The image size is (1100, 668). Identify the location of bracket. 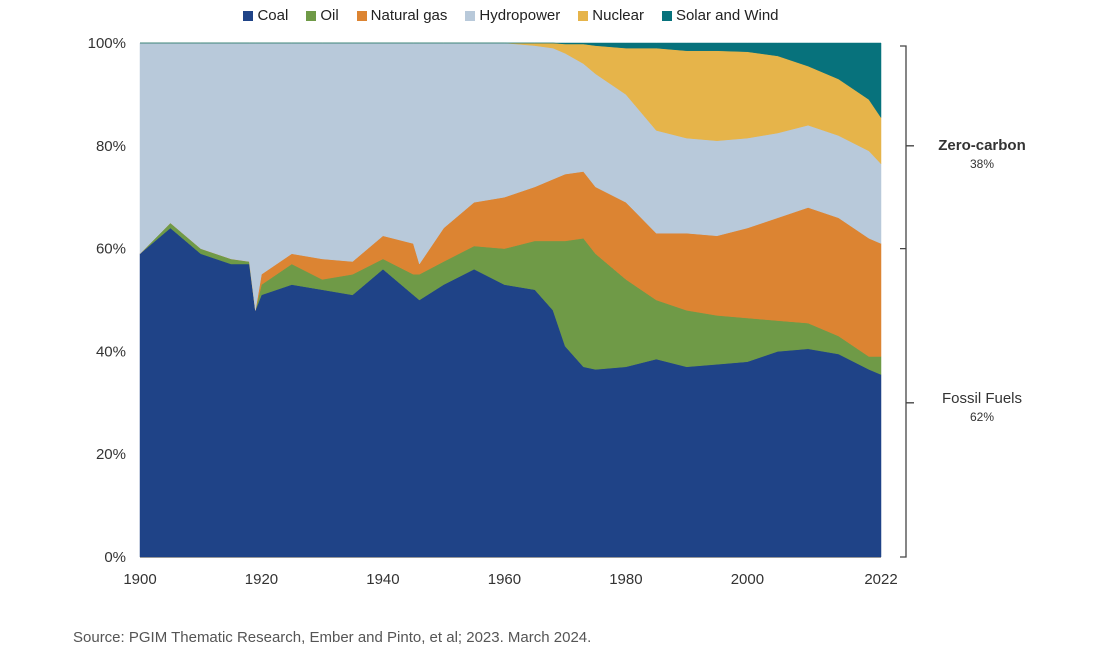
(903, 301).